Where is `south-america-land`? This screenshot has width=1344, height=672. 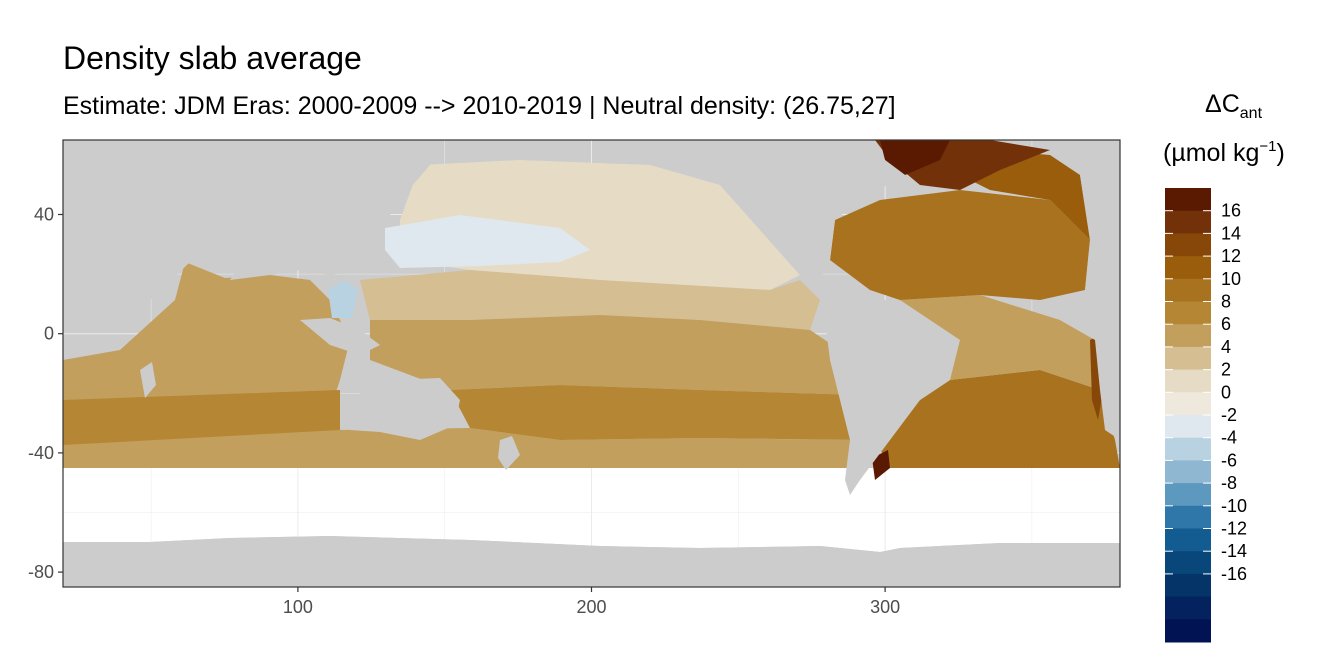 south-america-land is located at coordinates (892, 397).